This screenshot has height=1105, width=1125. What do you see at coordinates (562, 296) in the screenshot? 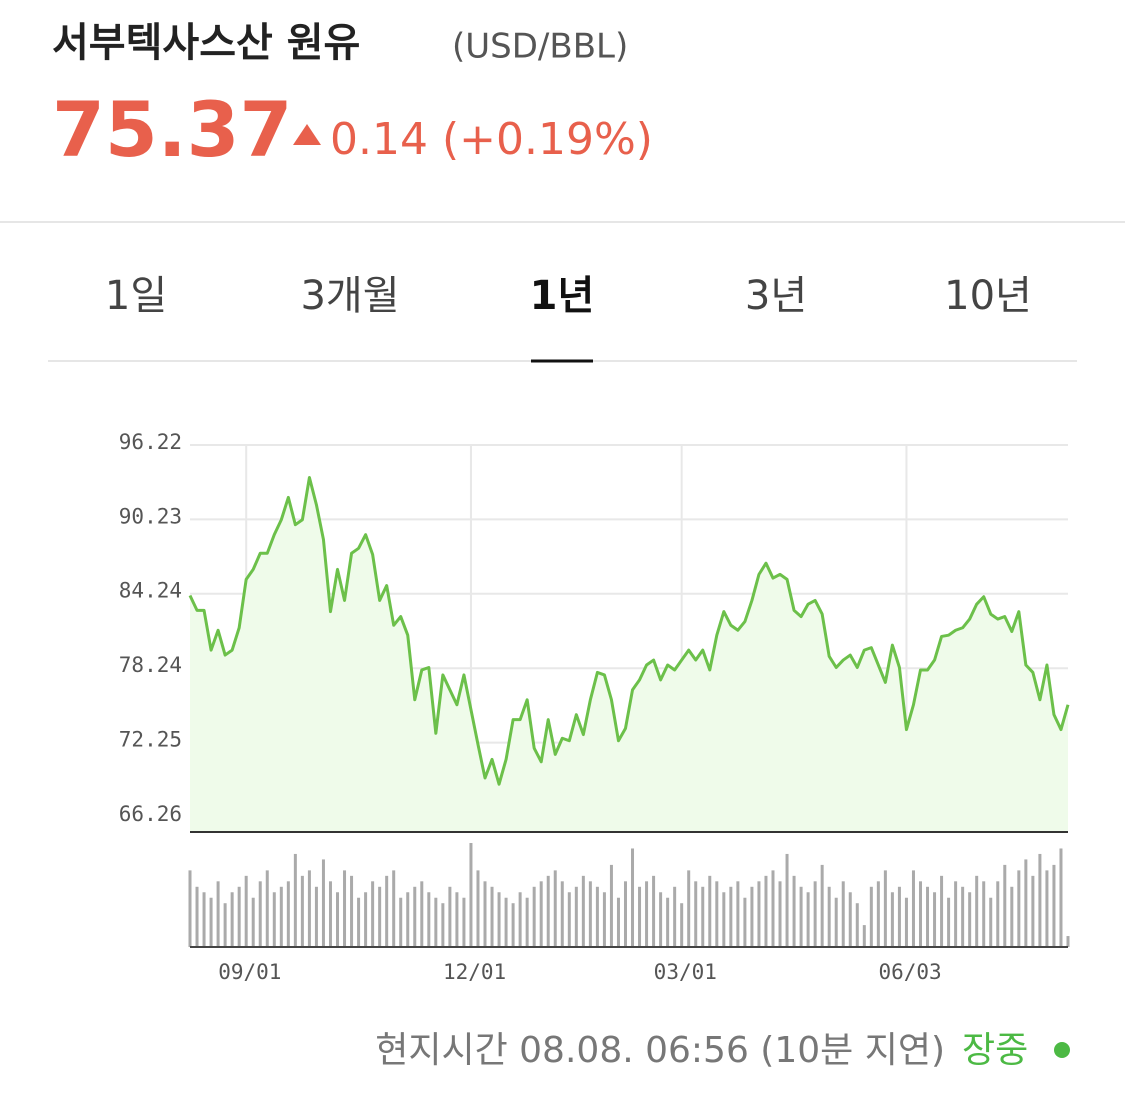
I see `tab: 1년` at bounding box center [562, 296].